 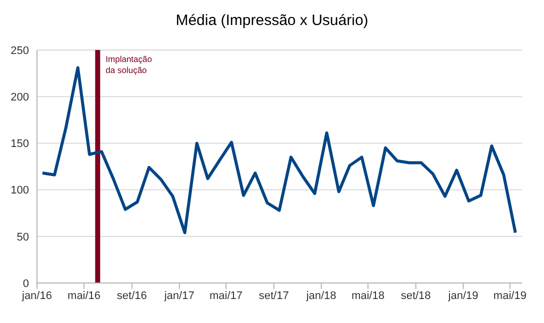 What do you see at coordinates (509, 296) in the screenshot?
I see `x-tick-label: mai/19` at bounding box center [509, 296].